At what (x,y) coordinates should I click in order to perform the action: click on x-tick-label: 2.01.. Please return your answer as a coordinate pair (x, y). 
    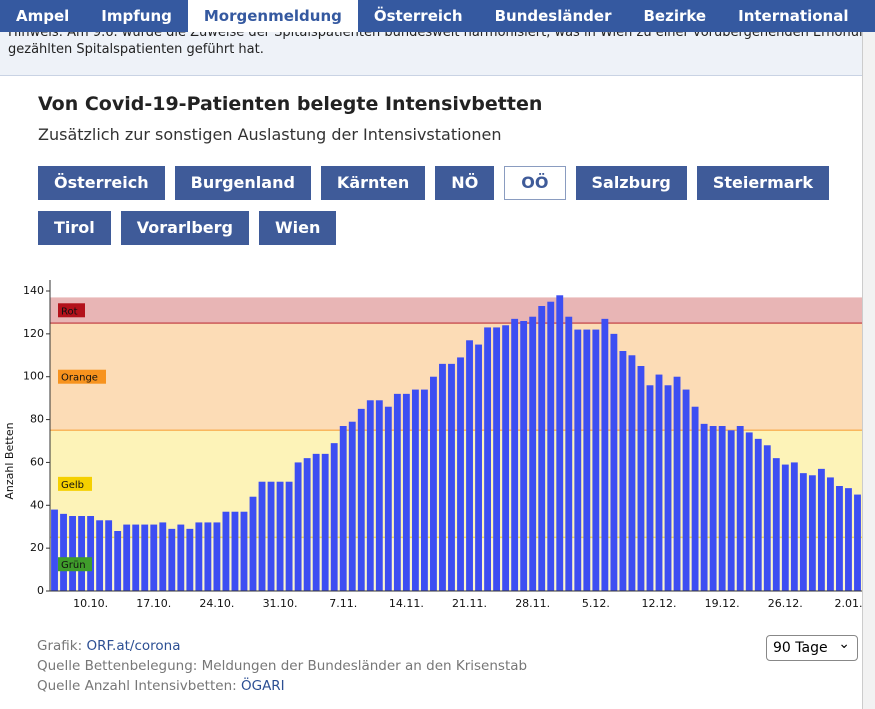
    Looking at the image, I should click on (848, 603).